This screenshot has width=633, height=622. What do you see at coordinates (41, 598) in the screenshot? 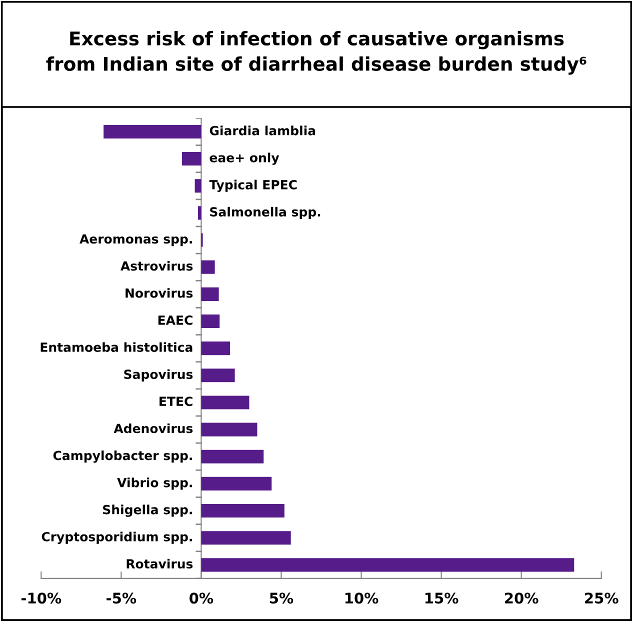
I see `x-tick-label: -10%` at bounding box center [41, 598].